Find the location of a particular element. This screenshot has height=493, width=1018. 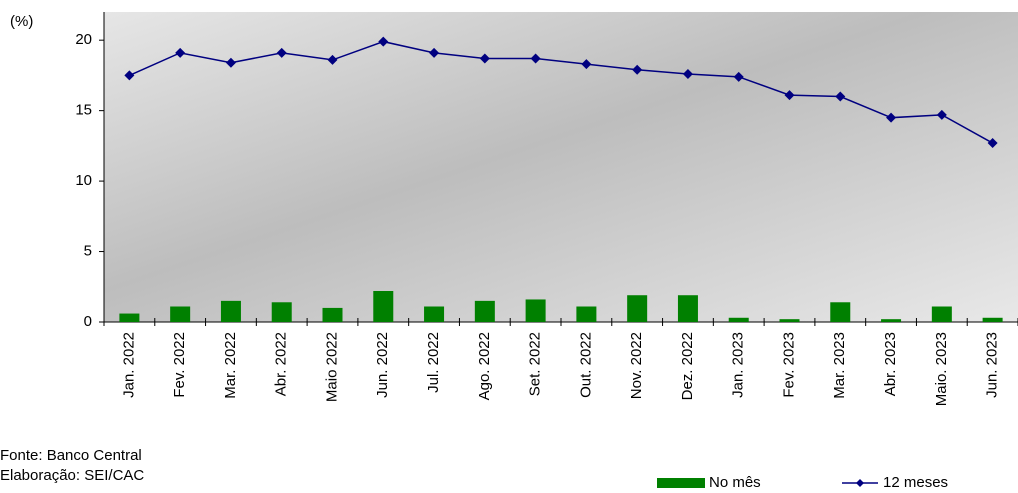

x-tick-label: Maio. 2023 is located at coordinates (941, 369).